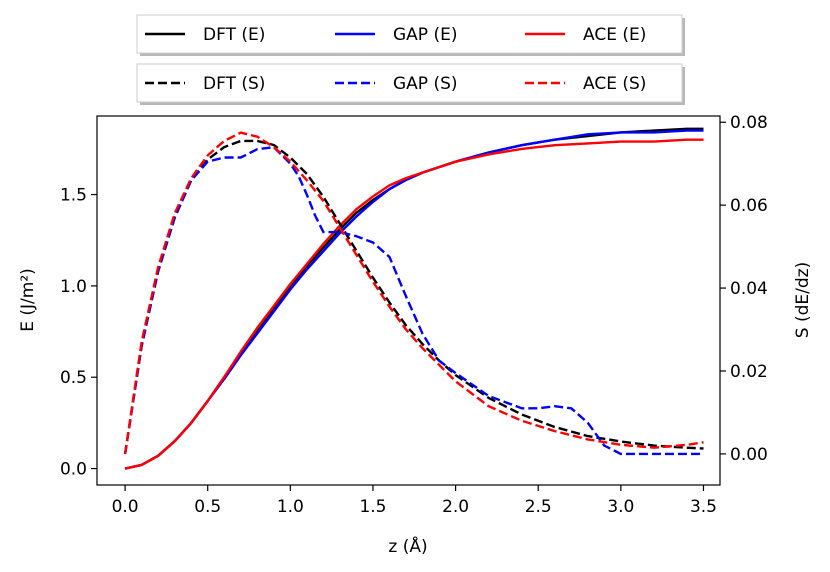 This screenshot has height=572, width=830. What do you see at coordinates (803, 300) in the screenshot?
I see `y-axis-label-right: S (dE/dz)` at bounding box center [803, 300].